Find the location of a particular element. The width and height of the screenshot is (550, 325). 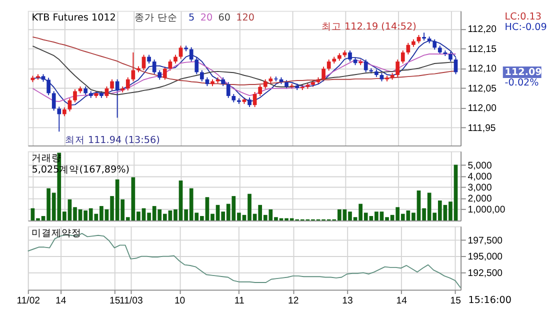

text: LC:0.13 is located at coordinates (523, 17).